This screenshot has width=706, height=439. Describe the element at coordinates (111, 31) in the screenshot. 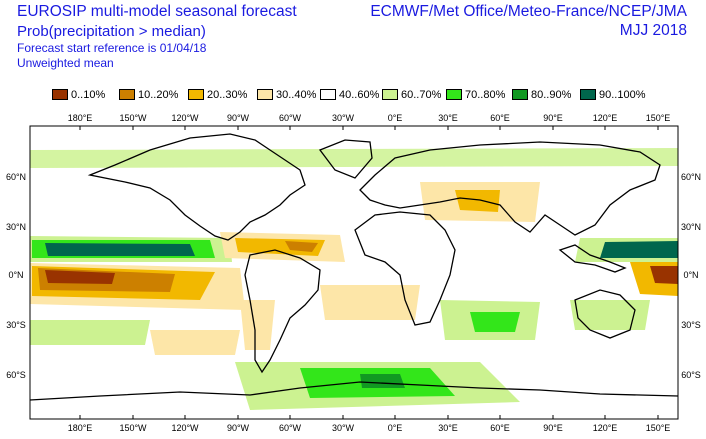

I see `subtitle: Prob(precipitation > median)` at that location.